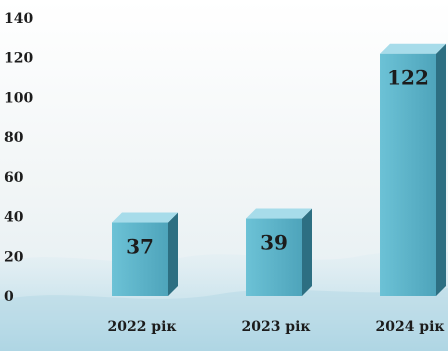 Image resolution: width=448 pixels, height=351 pixels. I want to click on bar: 122, so click(413, 169).